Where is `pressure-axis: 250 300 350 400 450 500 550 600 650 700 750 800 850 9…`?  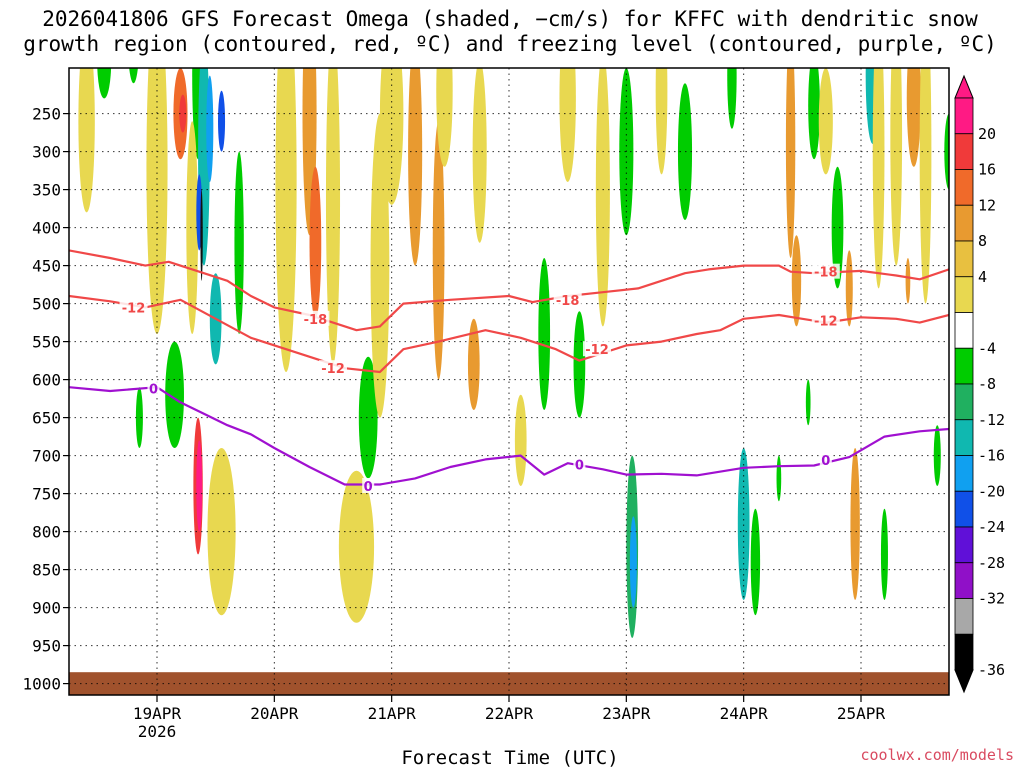
pressure-axis: 250 300 350 400 450 500 550 600 650 700 750 800 850 9… is located at coordinates (45, 399).